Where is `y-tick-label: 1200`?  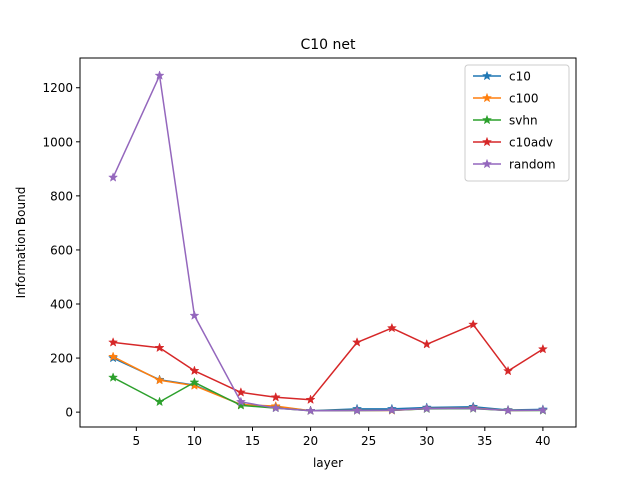
y-tick-label: 1200 is located at coordinates (57, 88).